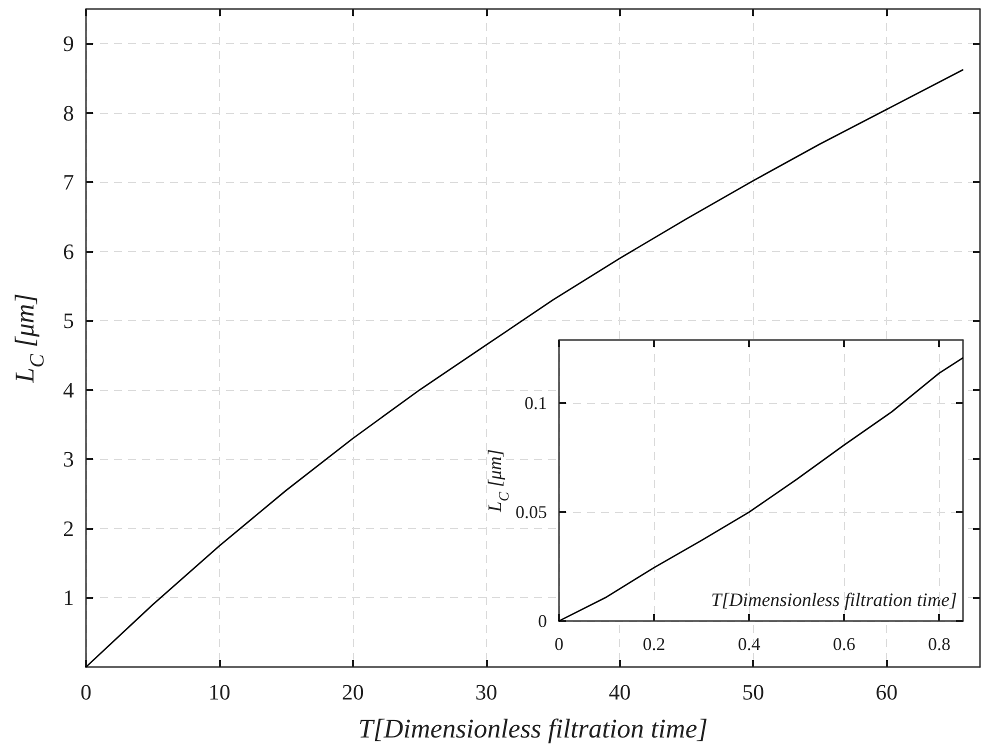 This screenshot has height=751, width=987. Describe the element at coordinates (68, 251) in the screenshot. I see `y-tick-label: 6` at that location.